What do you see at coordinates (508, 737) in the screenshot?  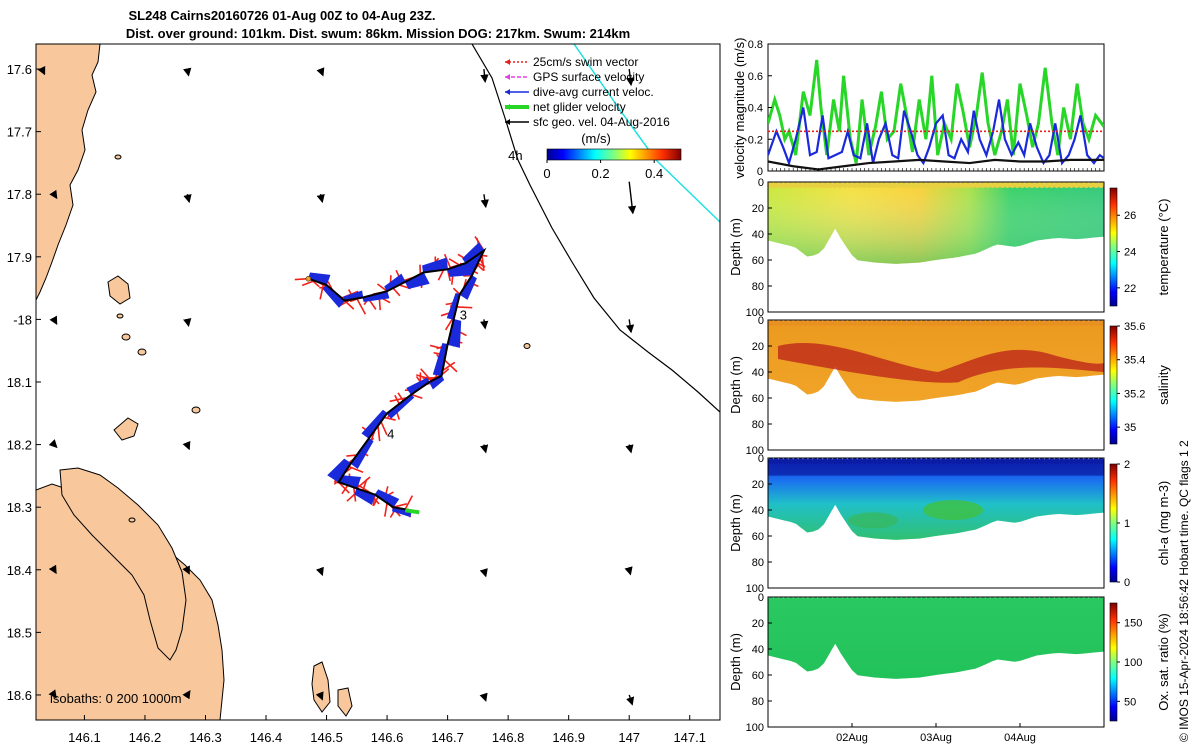 I see `map-x-tick-label: 146.8` at bounding box center [508, 737].